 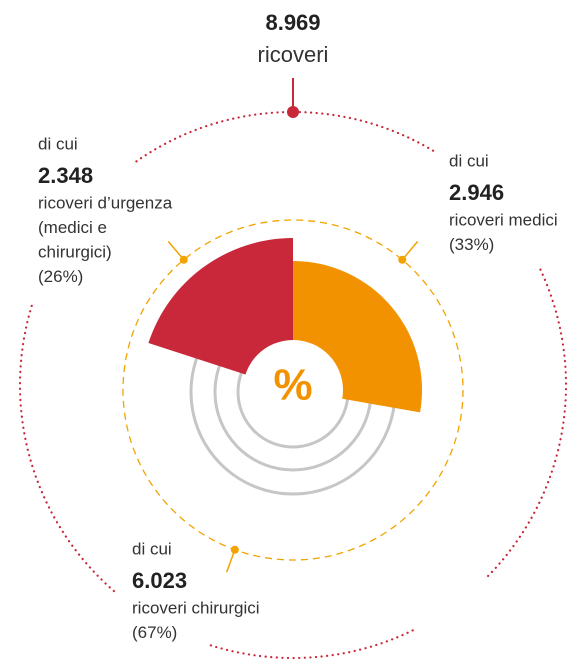 I want to click on group-line: chirurgici), so click(x=75, y=251).